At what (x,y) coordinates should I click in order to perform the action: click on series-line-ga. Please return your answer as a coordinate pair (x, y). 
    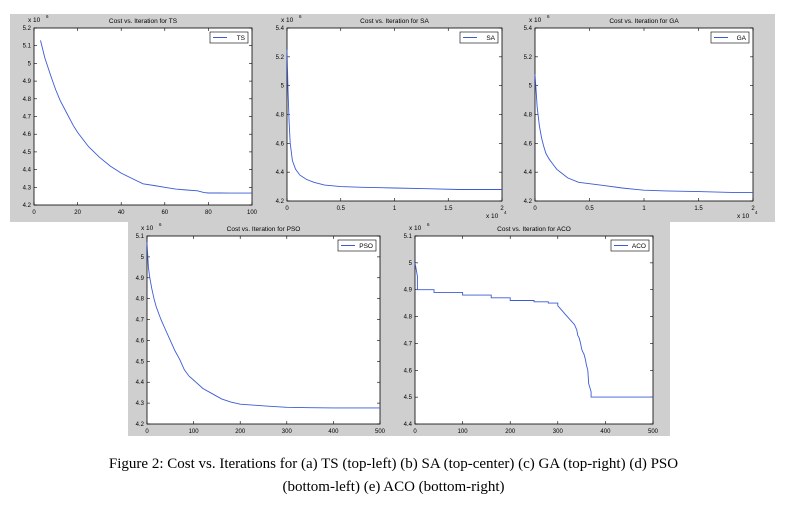
    Looking at the image, I should click on (643, 133).